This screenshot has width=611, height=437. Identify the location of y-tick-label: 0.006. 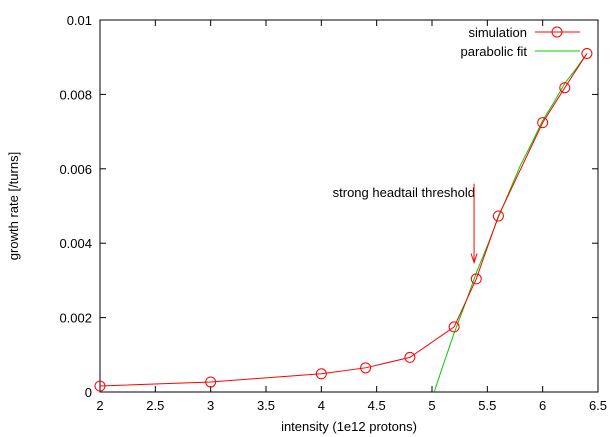
(75, 169).